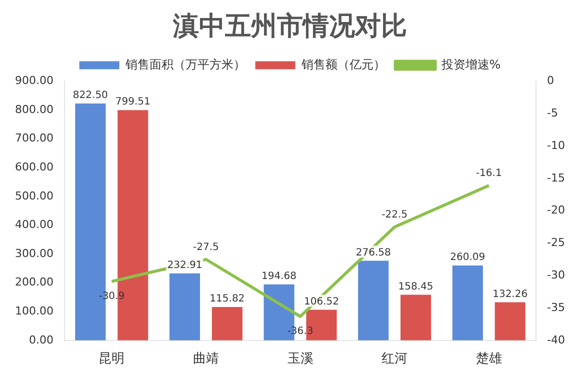 This screenshot has height=378, width=584. I want to click on data-label: -36.3, so click(300, 332).